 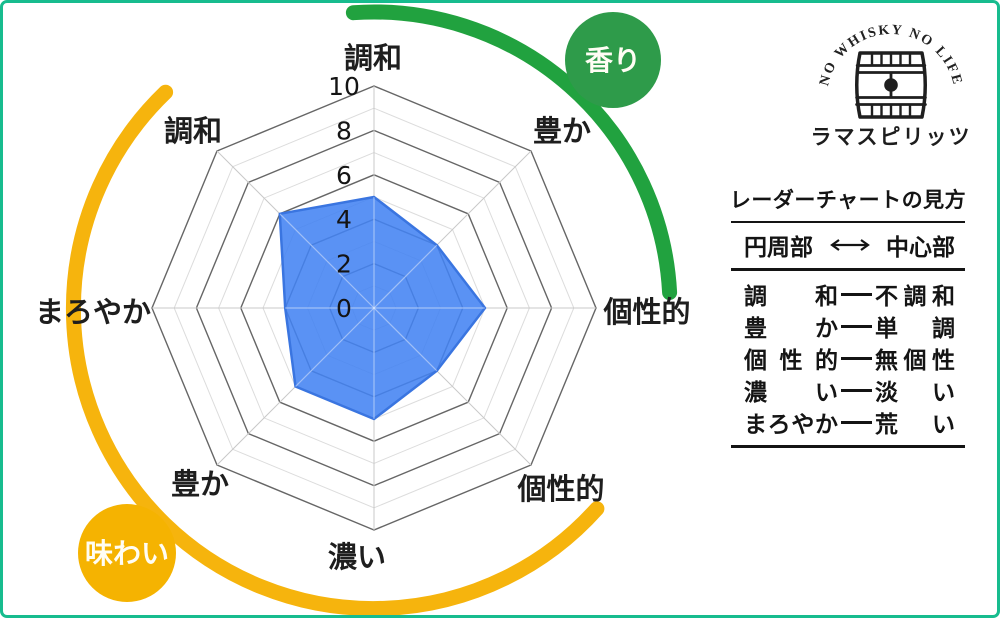 I want to click on legend-table: 円周部 中心部 調和 不調和 豊か 単調, so click(x=848, y=334).